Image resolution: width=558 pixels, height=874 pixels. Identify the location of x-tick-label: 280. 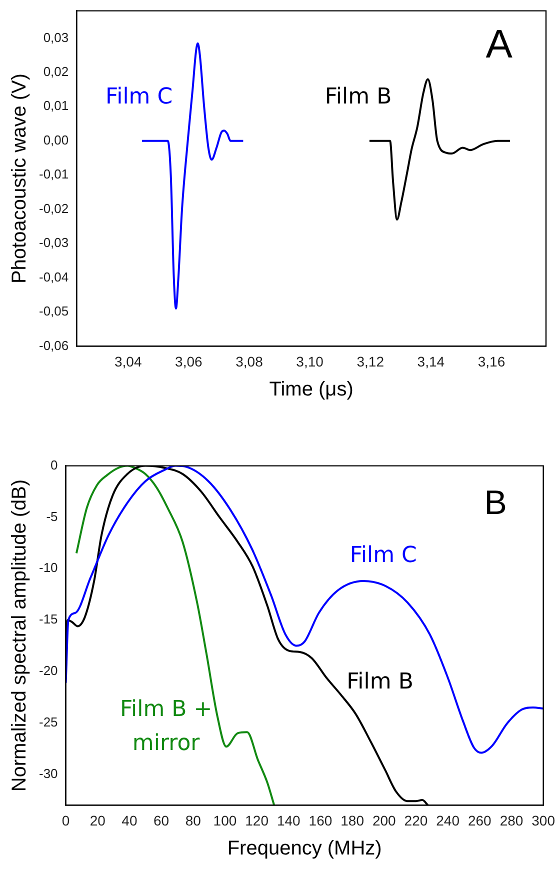
(512, 820).